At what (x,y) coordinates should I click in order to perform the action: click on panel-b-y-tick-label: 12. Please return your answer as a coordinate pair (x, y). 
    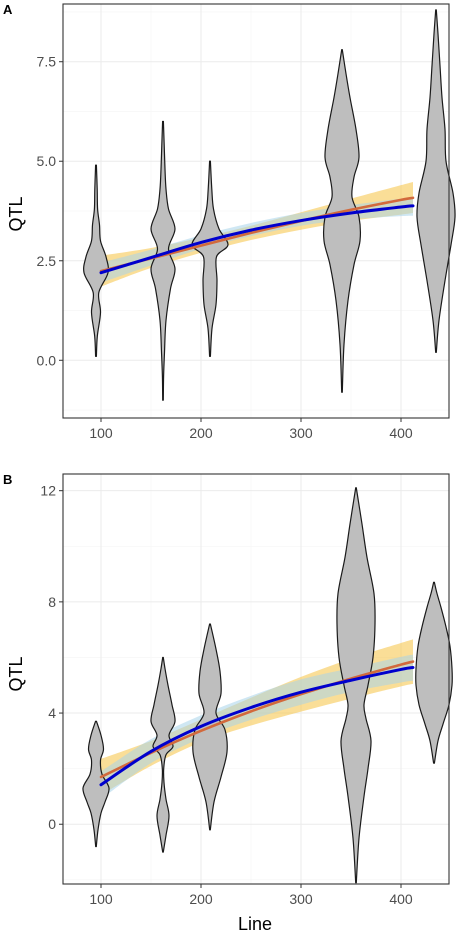
    Looking at the image, I should click on (48, 491).